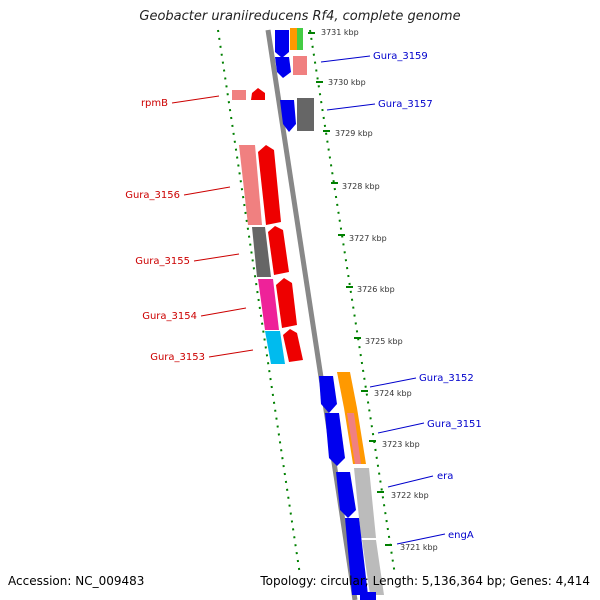 This screenshot has width=600, height=600. Describe the element at coordinates (239, 95) in the screenshot. I see `gene-block-rpmb` at that location.